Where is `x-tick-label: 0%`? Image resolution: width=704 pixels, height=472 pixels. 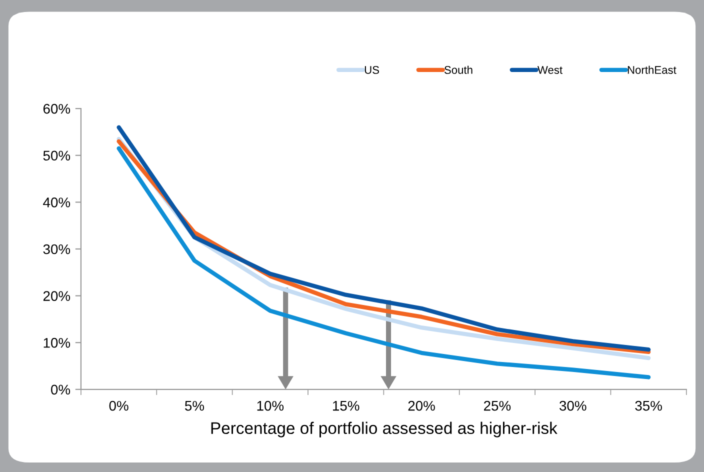
x-tick-label: 0% is located at coordinates (118, 405).